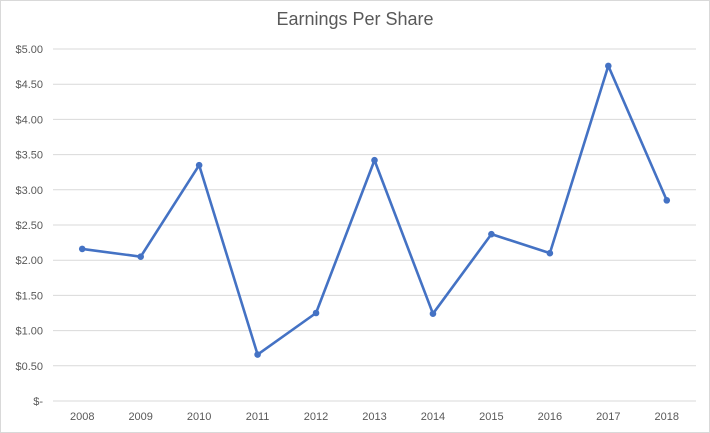 This screenshot has width=710, height=433. I want to click on x-tick-label: 2014, so click(433, 417).